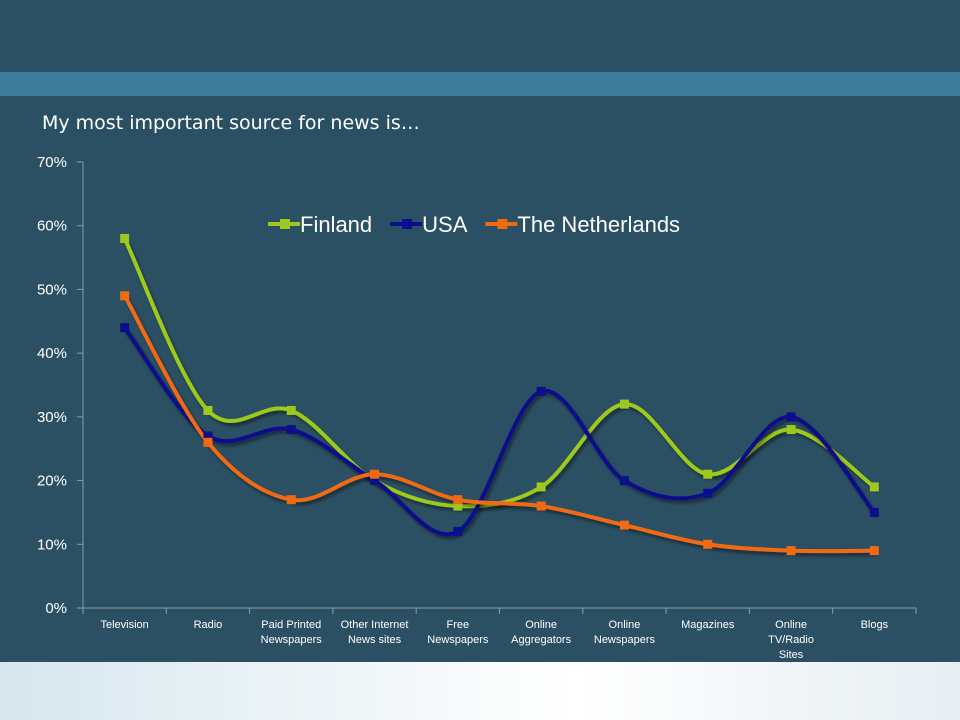 The width and height of the screenshot is (960, 720). I want to click on x-tick-label: Online TV/Radio Sites, so click(791, 640).